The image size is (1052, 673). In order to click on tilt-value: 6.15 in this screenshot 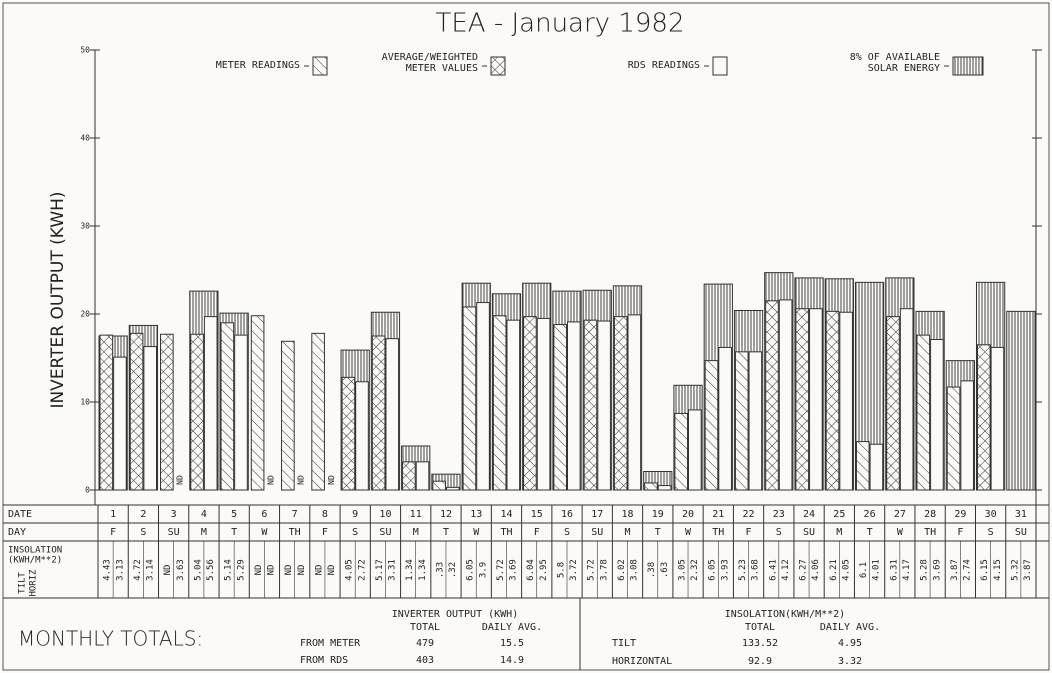, I will do `click(985, 570)`.